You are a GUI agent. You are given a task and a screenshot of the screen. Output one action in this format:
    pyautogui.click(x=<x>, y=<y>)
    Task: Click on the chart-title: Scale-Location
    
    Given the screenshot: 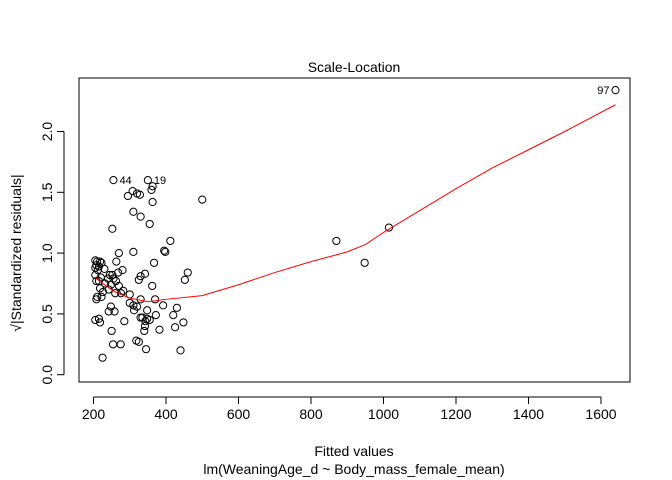 What is the action you would take?
    pyautogui.click(x=354, y=67)
    